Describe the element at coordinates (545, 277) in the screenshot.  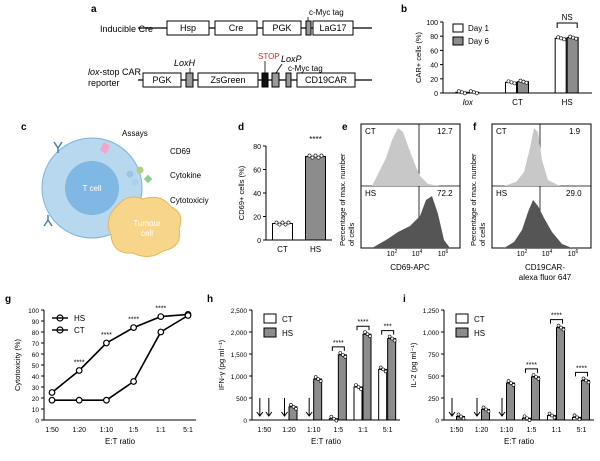
I see `panel-f-xlabel-2: alexa fluor 647` at that location.